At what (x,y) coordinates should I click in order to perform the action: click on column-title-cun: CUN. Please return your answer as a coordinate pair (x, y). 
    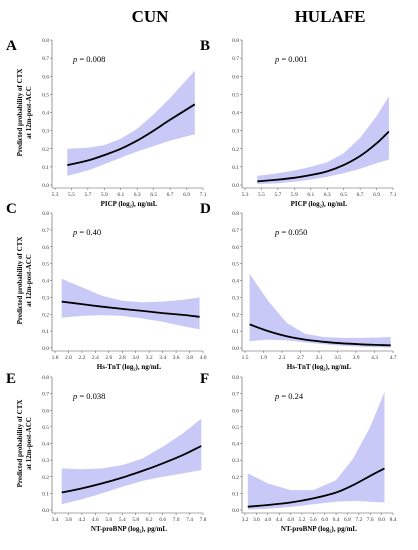
    Looking at the image, I should click on (151, 16).